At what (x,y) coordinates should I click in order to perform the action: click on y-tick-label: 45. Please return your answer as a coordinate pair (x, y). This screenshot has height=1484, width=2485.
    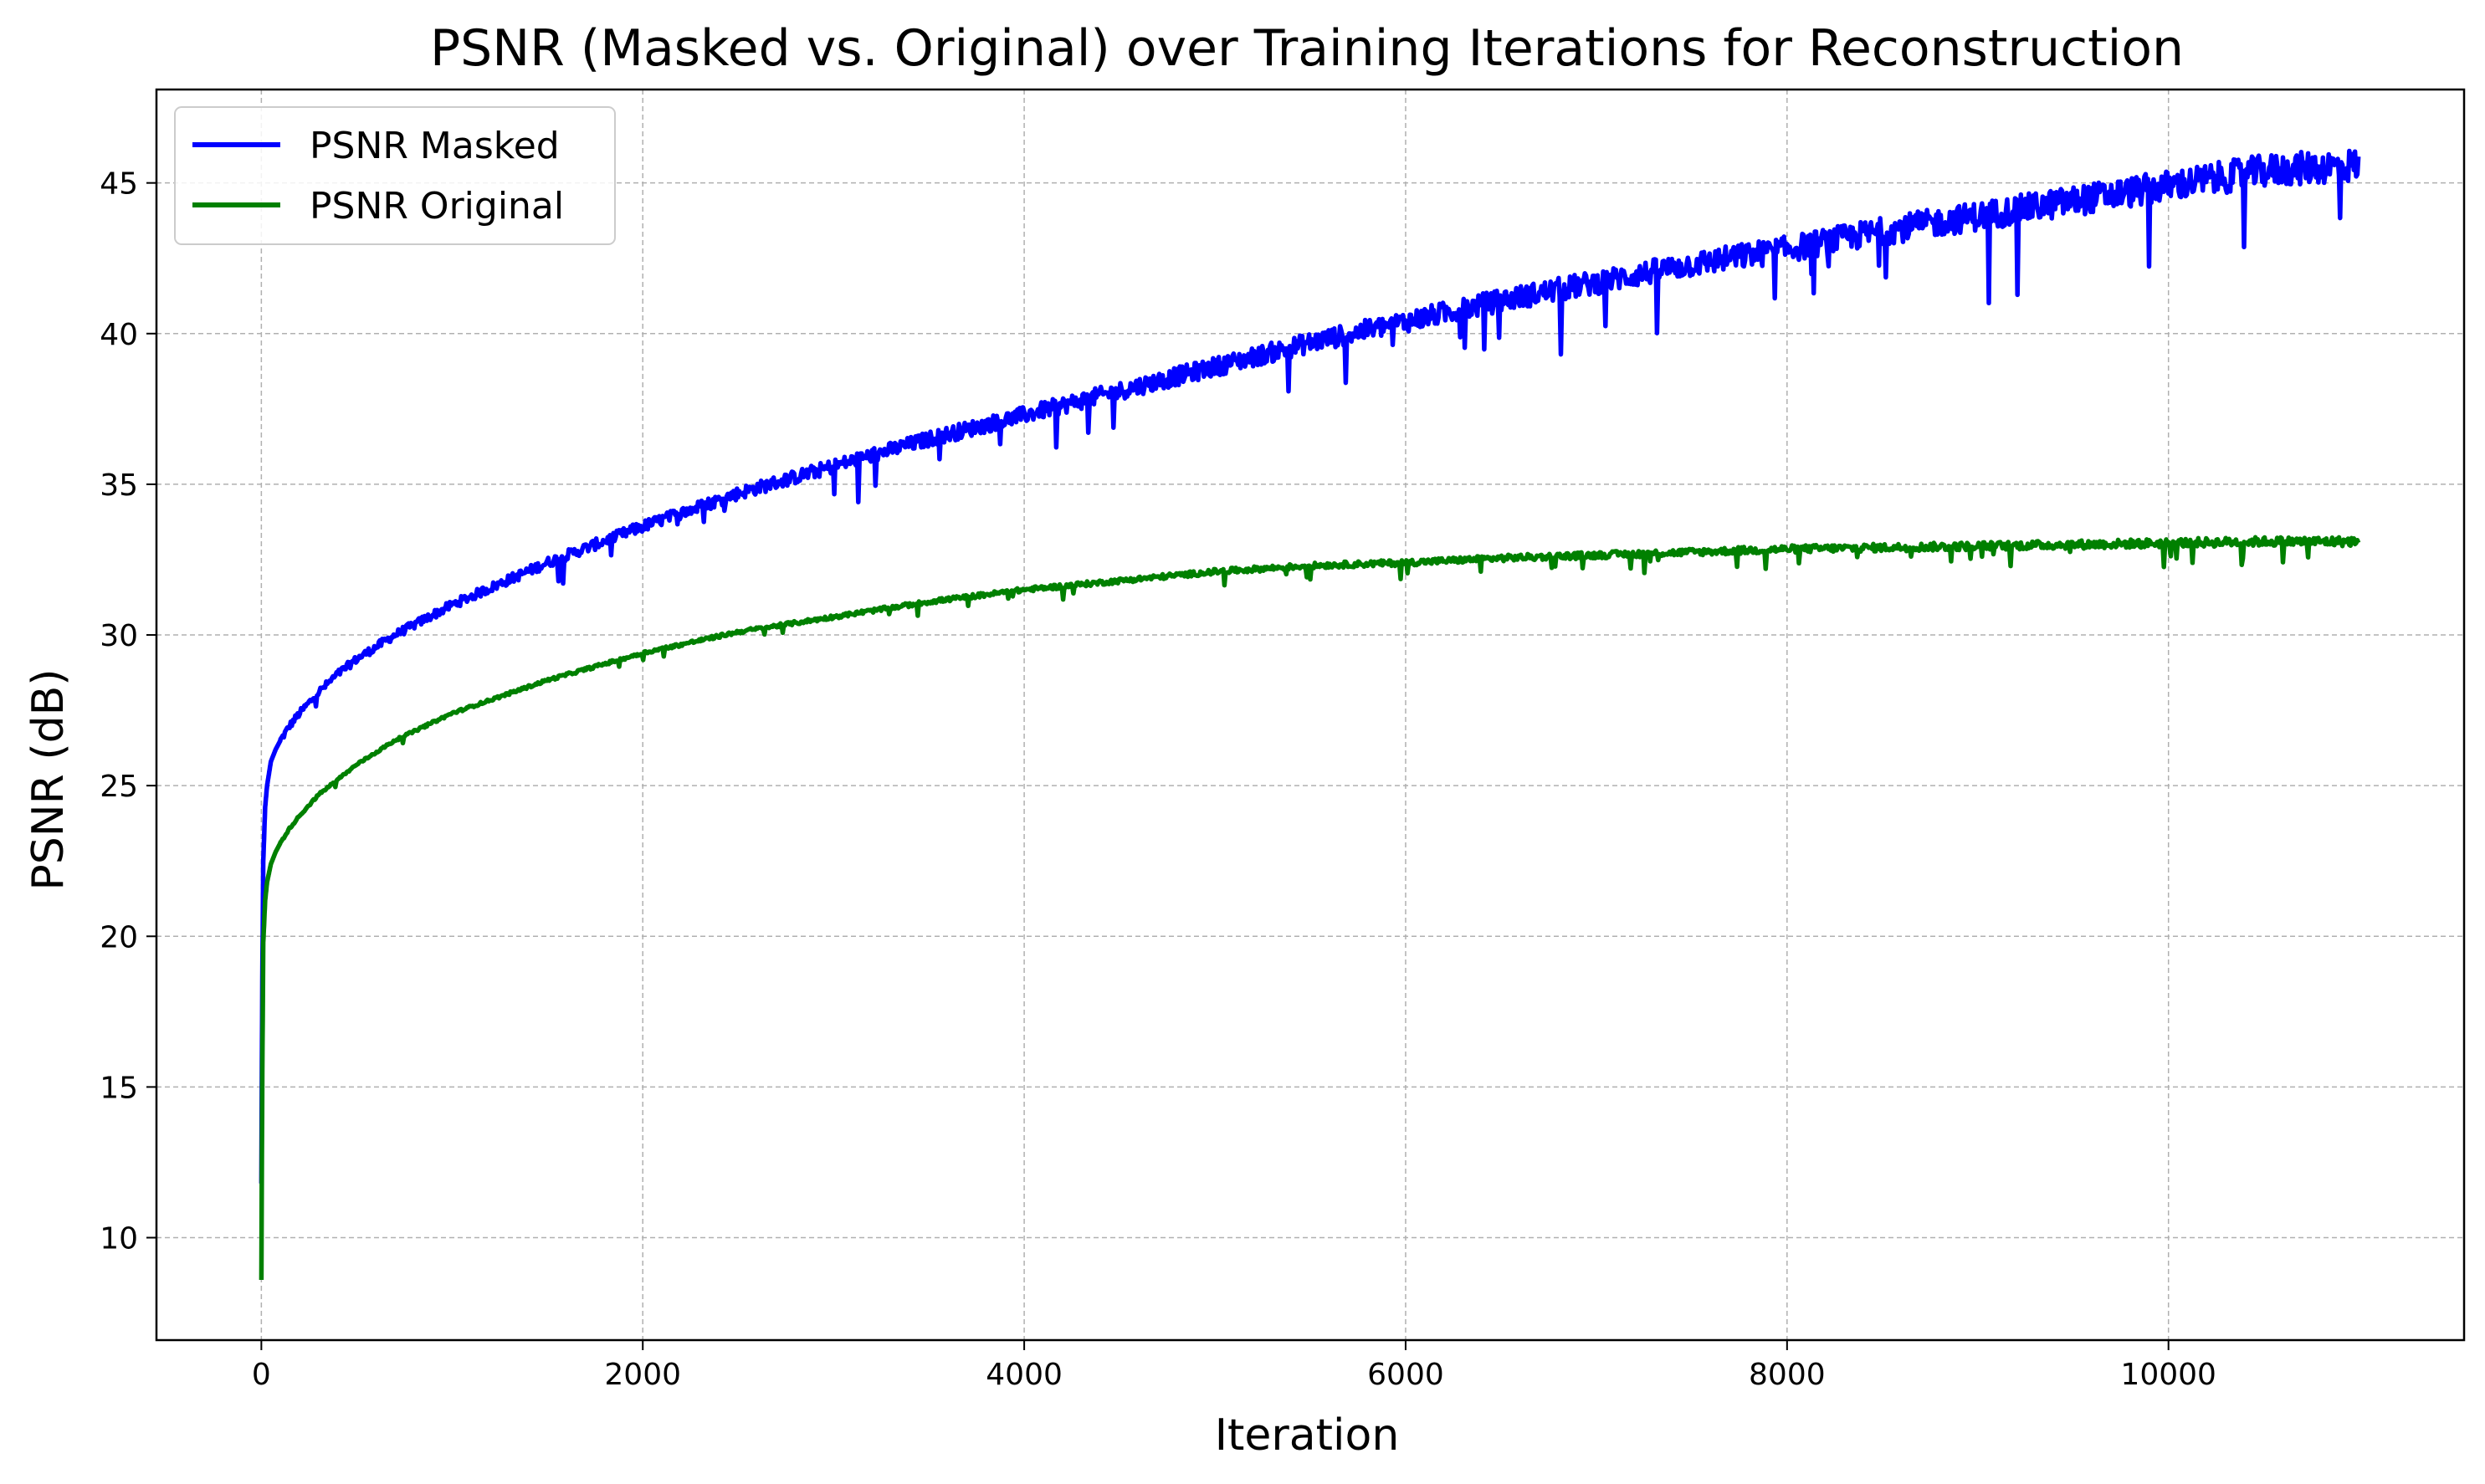
    Looking at the image, I should click on (119, 184).